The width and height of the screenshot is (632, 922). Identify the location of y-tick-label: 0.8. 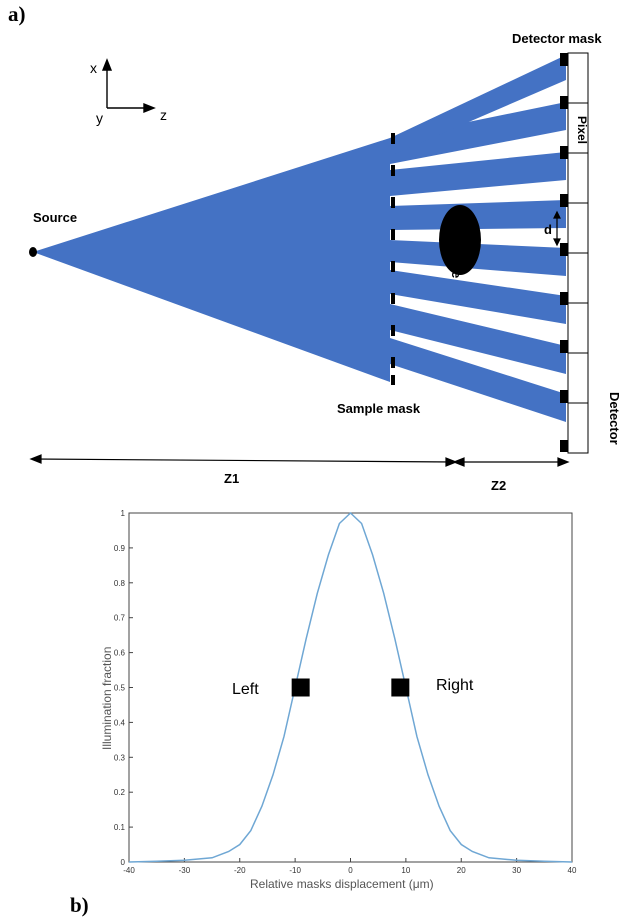
(120, 583).